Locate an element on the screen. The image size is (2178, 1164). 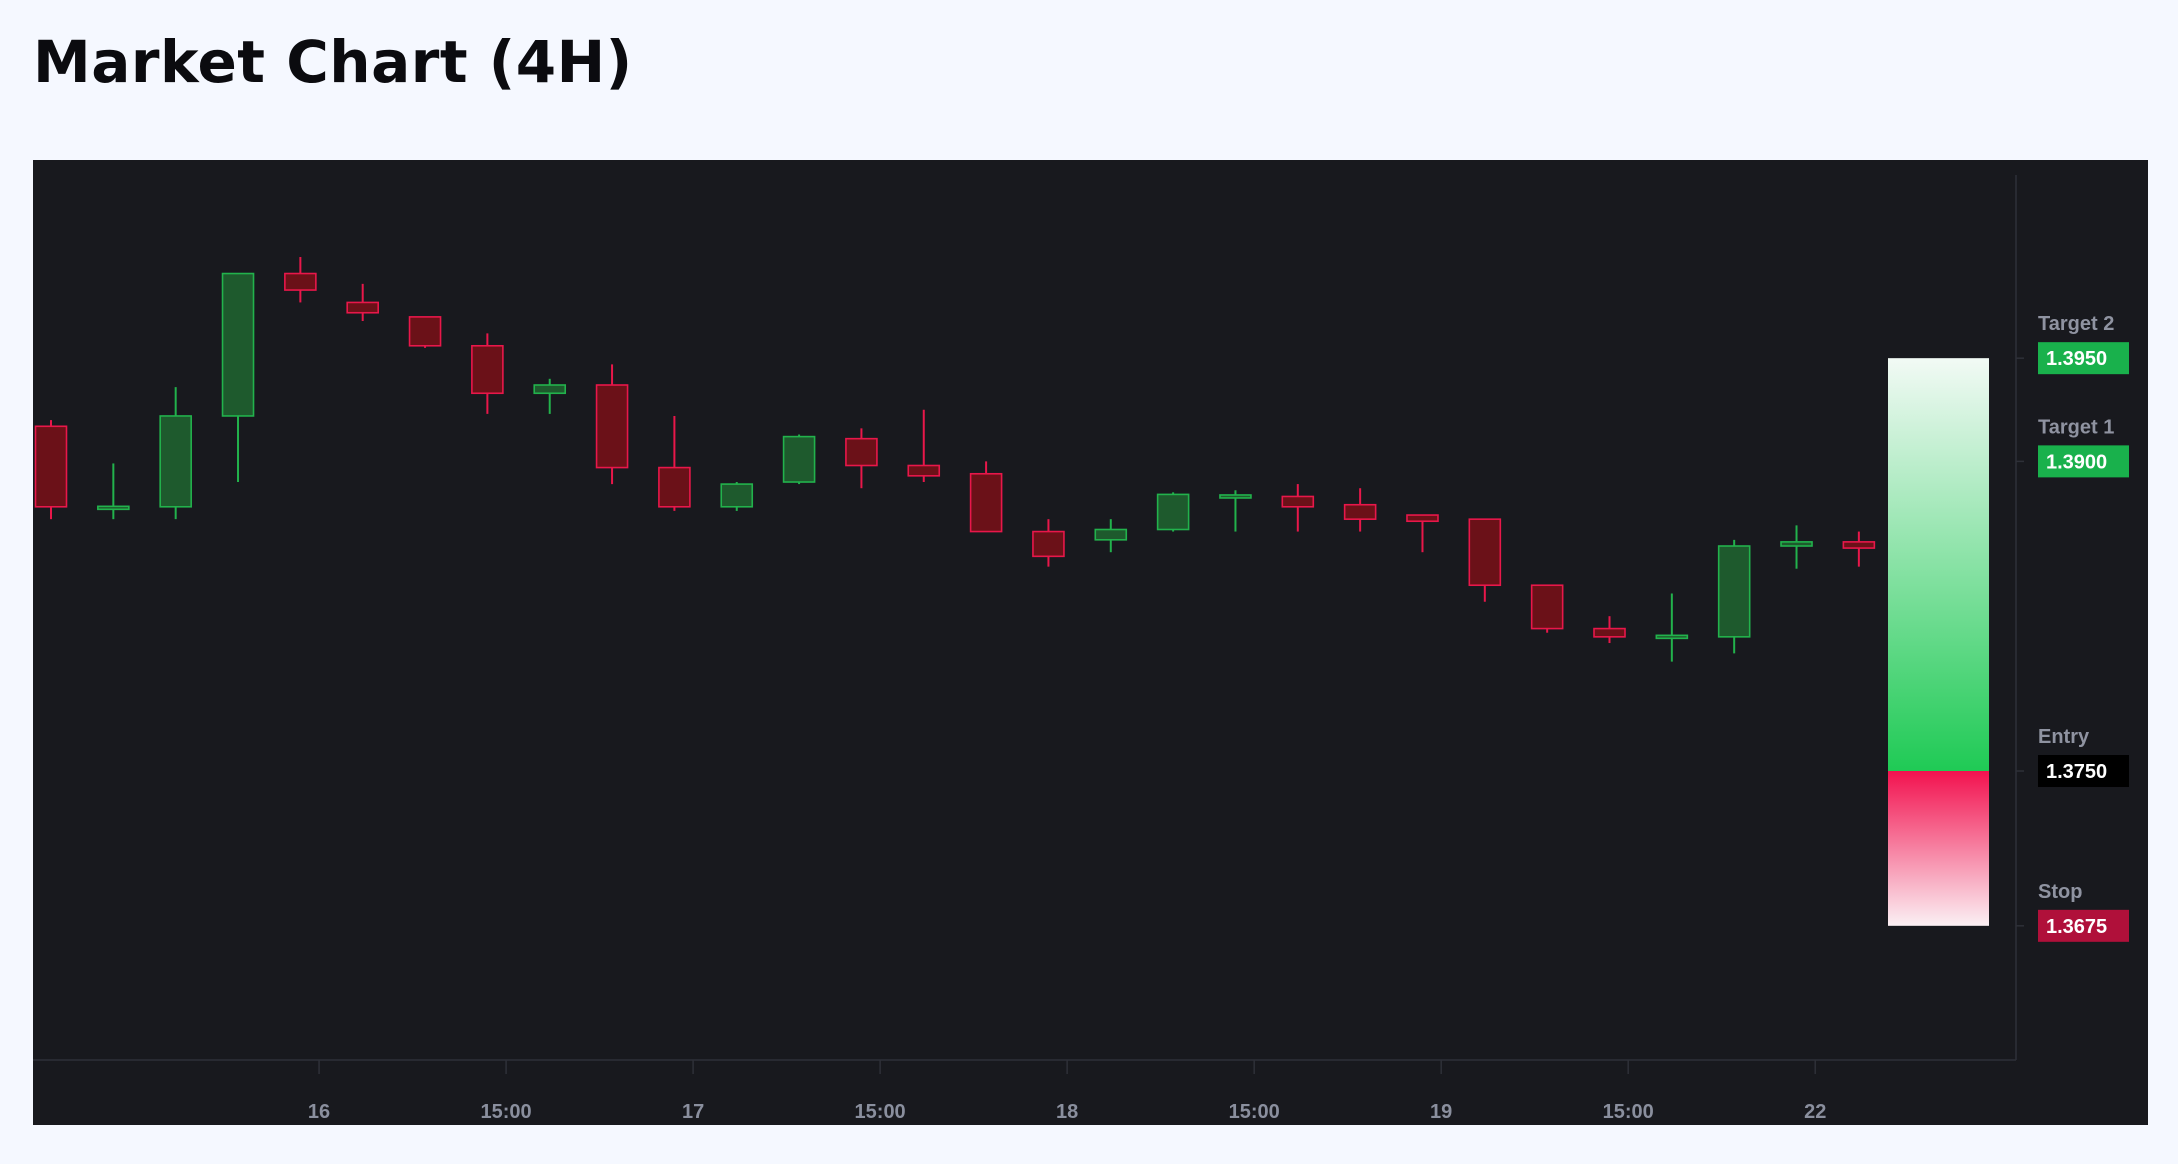
level-name: Stop is located at coordinates (2060, 892).